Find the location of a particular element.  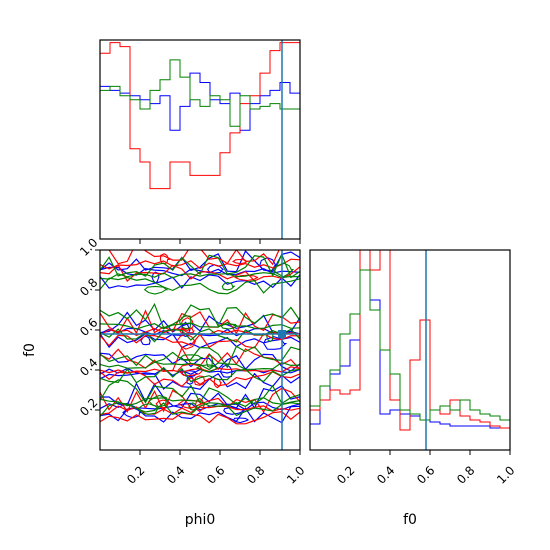

hist-phi0-frame is located at coordinates (200, 139).